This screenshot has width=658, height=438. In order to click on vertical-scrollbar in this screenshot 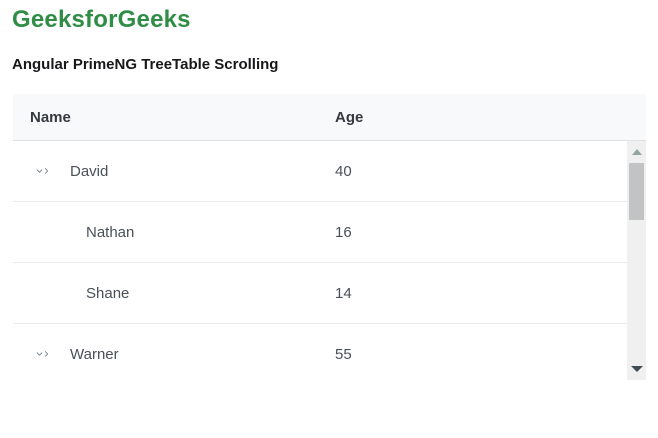, I will do `click(636, 260)`.